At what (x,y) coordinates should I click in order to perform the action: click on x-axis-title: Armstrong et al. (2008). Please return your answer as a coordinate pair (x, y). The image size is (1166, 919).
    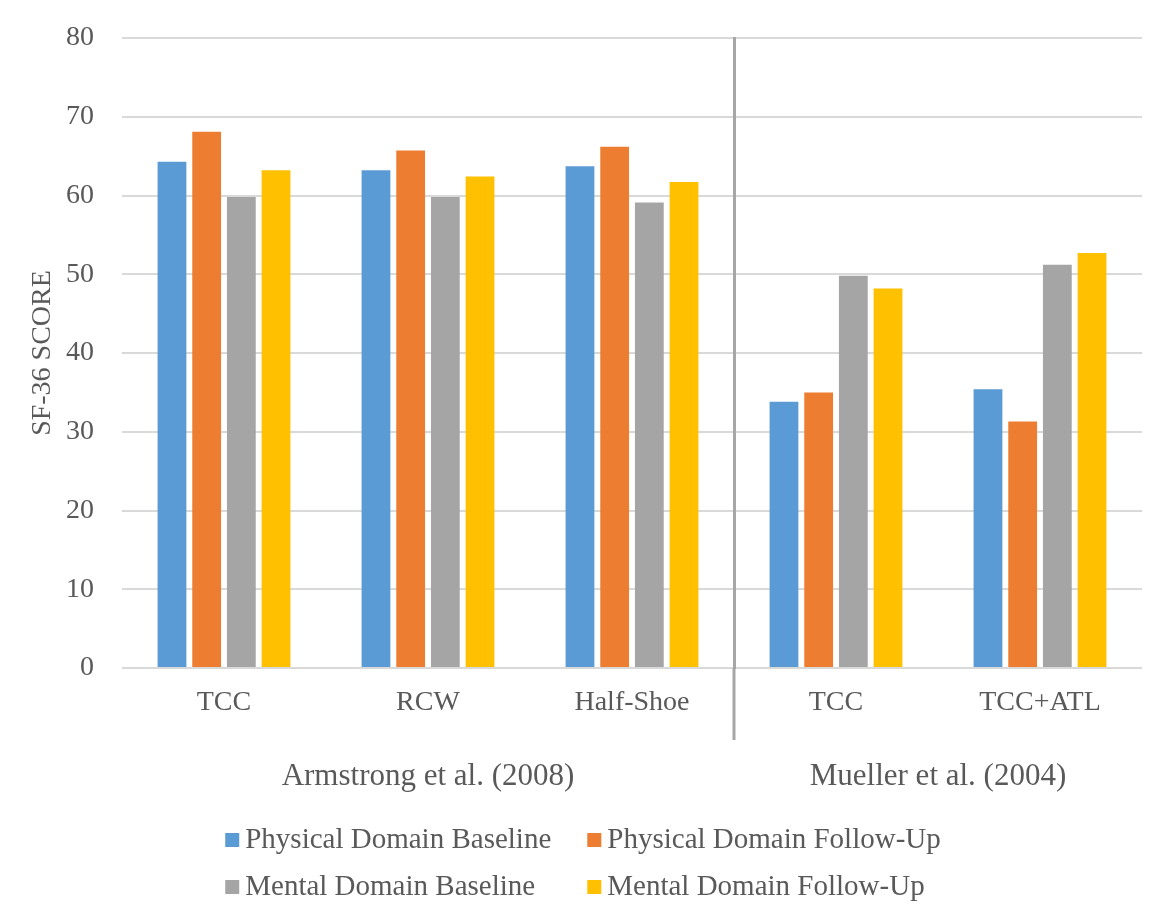
    Looking at the image, I should click on (428, 775).